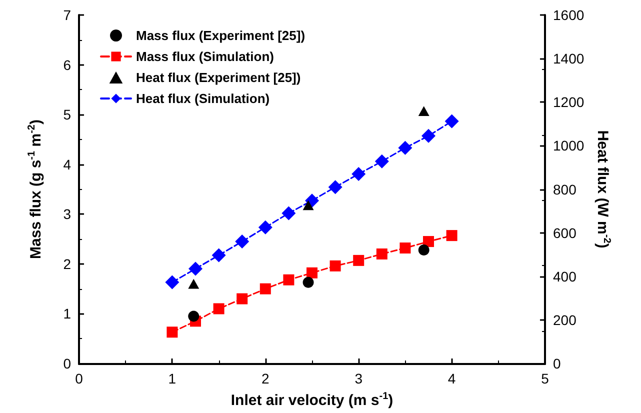  What do you see at coordinates (557, 364) in the screenshot?
I see `y2-tick-label: 0` at bounding box center [557, 364].